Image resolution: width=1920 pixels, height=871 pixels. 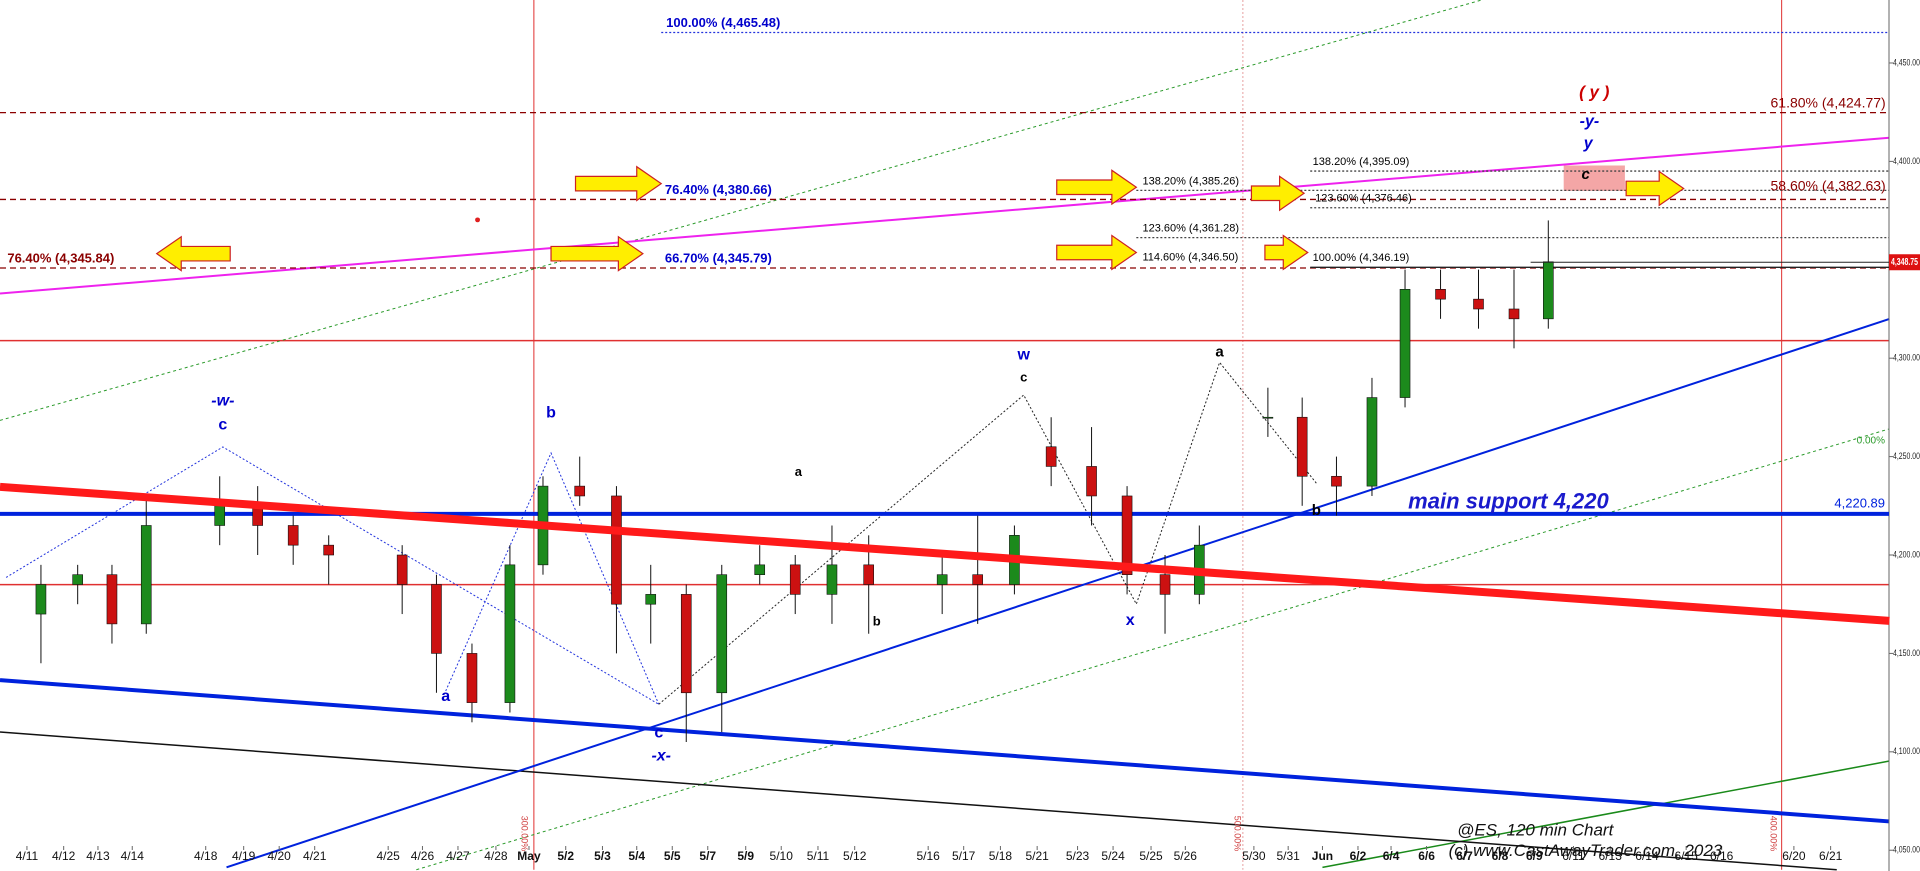 What do you see at coordinates (636, 856) in the screenshot?
I see `x-tick-label: 5/4` at bounding box center [636, 856].